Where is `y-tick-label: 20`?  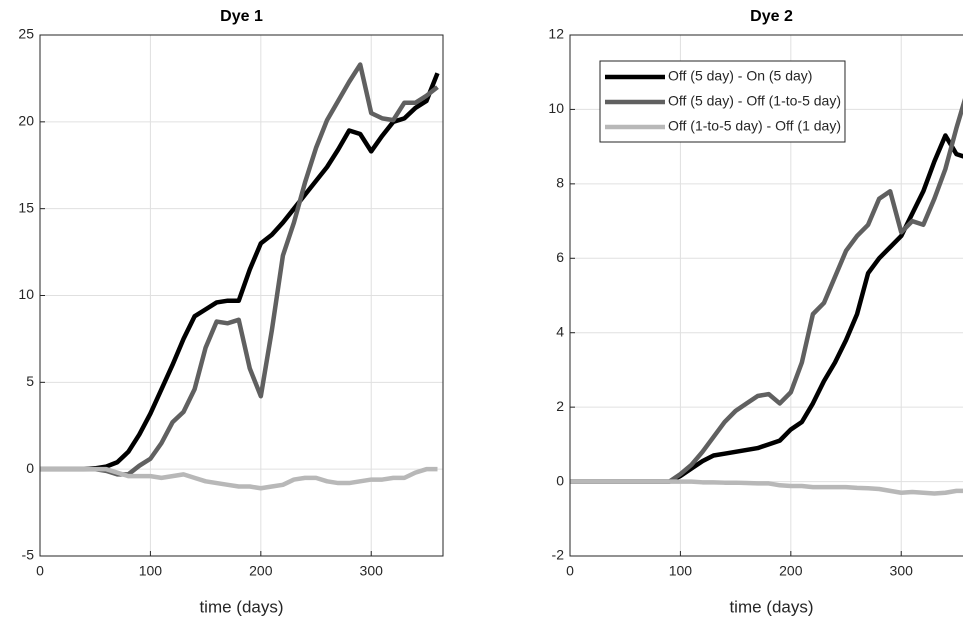
y-tick-label: 20 is located at coordinates (26, 121).